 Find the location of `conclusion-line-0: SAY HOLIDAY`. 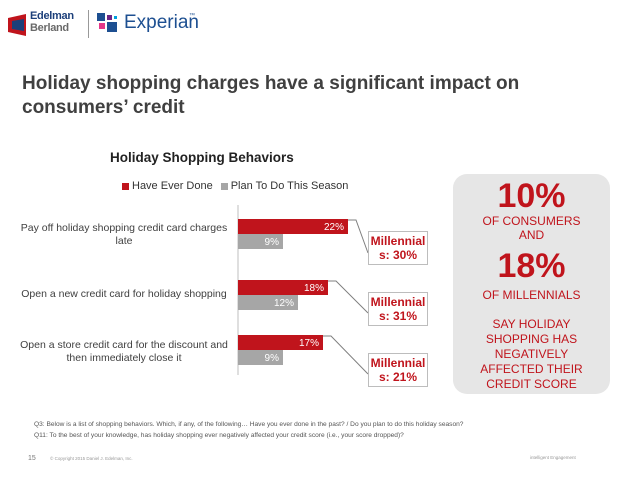

conclusion-line-0: SAY HOLIDAY is located at coordinates (531, 324).